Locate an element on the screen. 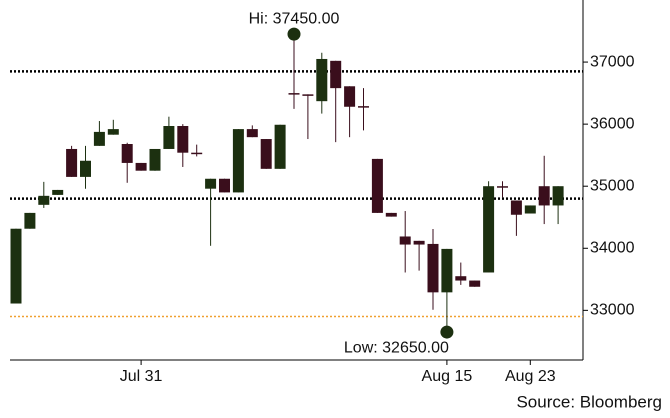  y-tick-label: 37000 is located at coordinates (612, 61).